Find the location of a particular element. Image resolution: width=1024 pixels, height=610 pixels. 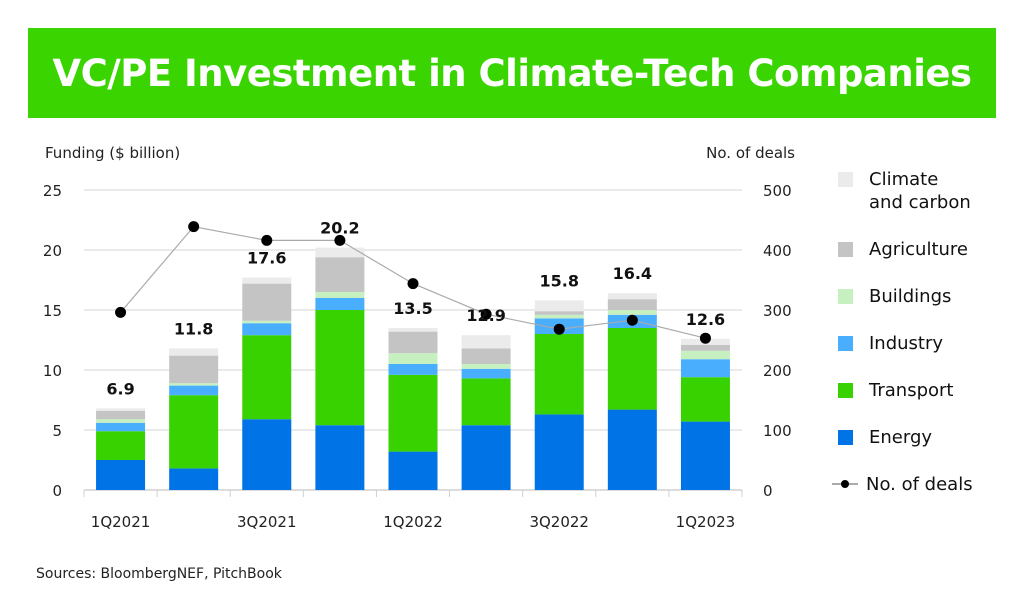

y2-axis-label: No. of deals is located at coordinates (750, 153).